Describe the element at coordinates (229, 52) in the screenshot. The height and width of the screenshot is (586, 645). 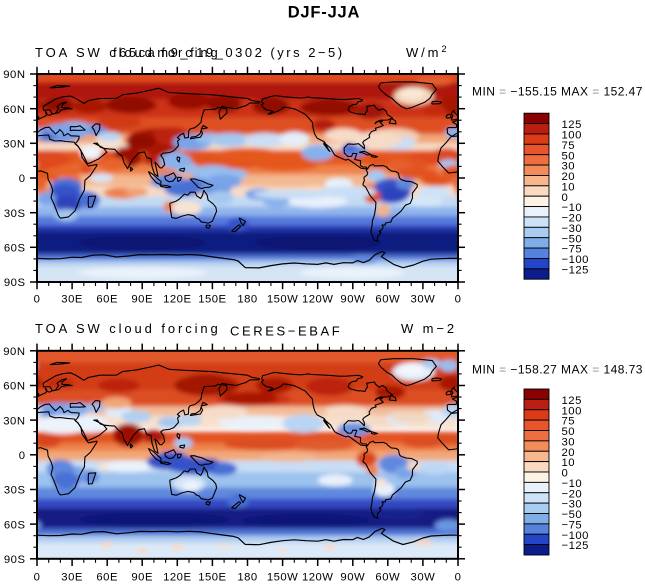
I see `svg-text: f65cam9_f19_0302 (yrs 2−5)` at that location.